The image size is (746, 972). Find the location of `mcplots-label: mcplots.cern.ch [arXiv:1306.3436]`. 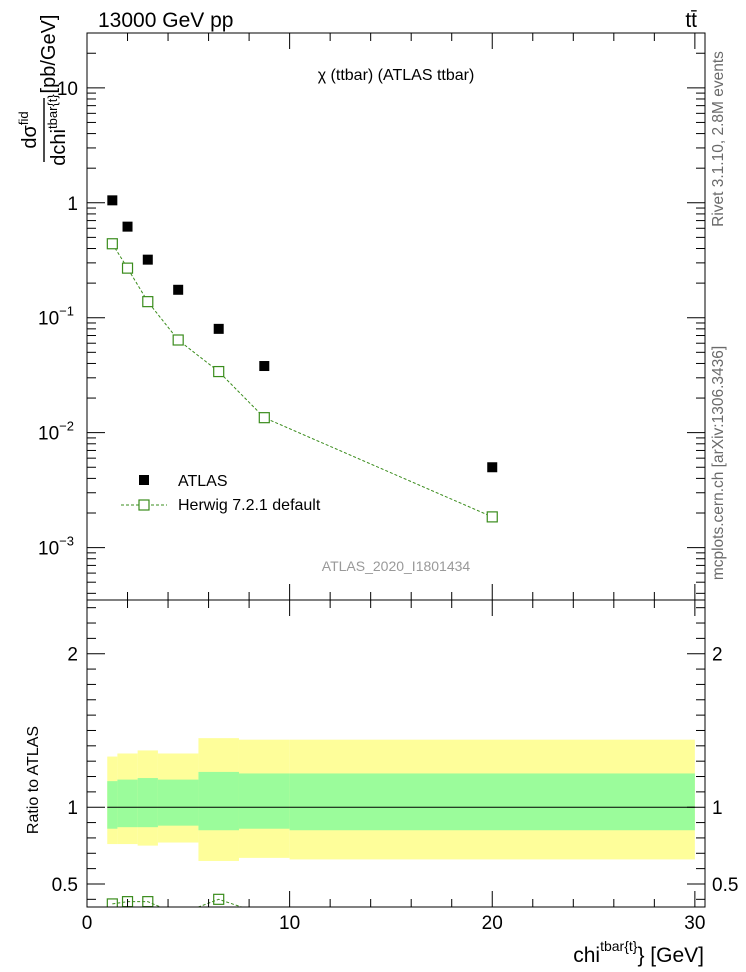

mcplots-label: mcplots.cern.ch [arXiv:1306.3436] is located at coordinates (718, 463).